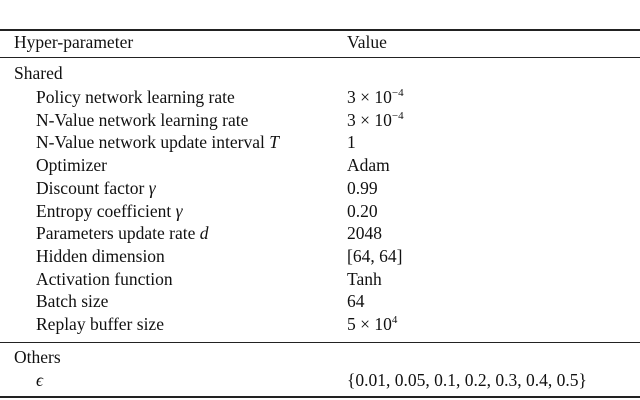  I want to click on value-exponent: 4, so click(394, 320).